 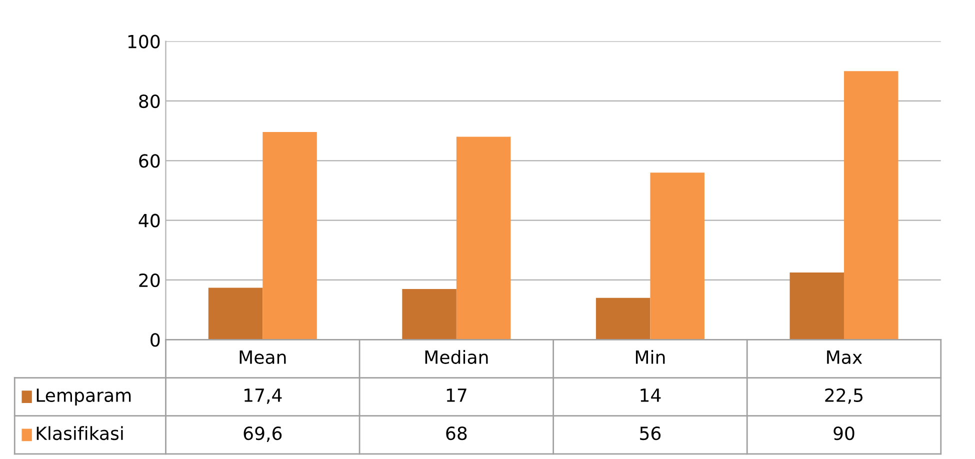 I want to click on data-label: 17,4, so click(x=263, y=396).